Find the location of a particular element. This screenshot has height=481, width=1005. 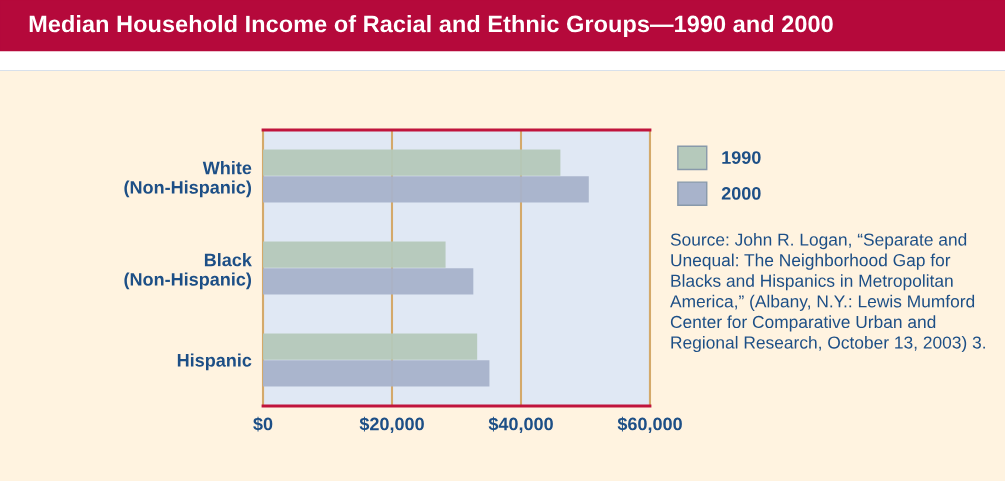

chart-title: Median Household Income of Racial and Ethnic Groups—1990 and 2000 is located at coordinates (431, 26).